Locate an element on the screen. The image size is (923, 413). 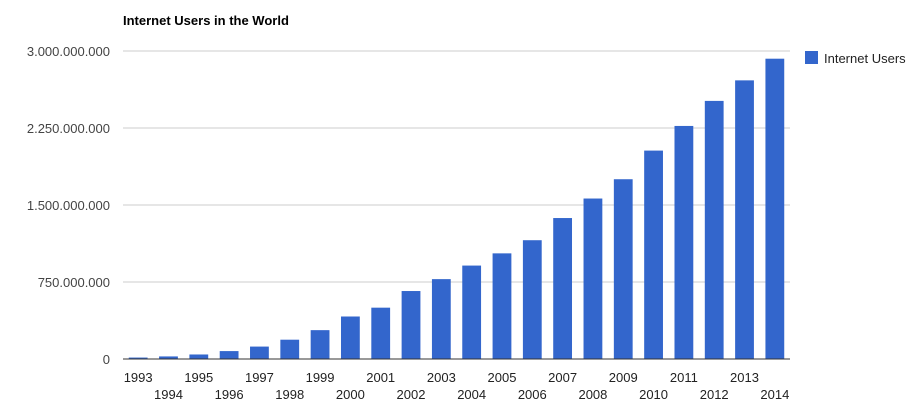
x-tick-label: 2003 is located at coordinates (441, 377).